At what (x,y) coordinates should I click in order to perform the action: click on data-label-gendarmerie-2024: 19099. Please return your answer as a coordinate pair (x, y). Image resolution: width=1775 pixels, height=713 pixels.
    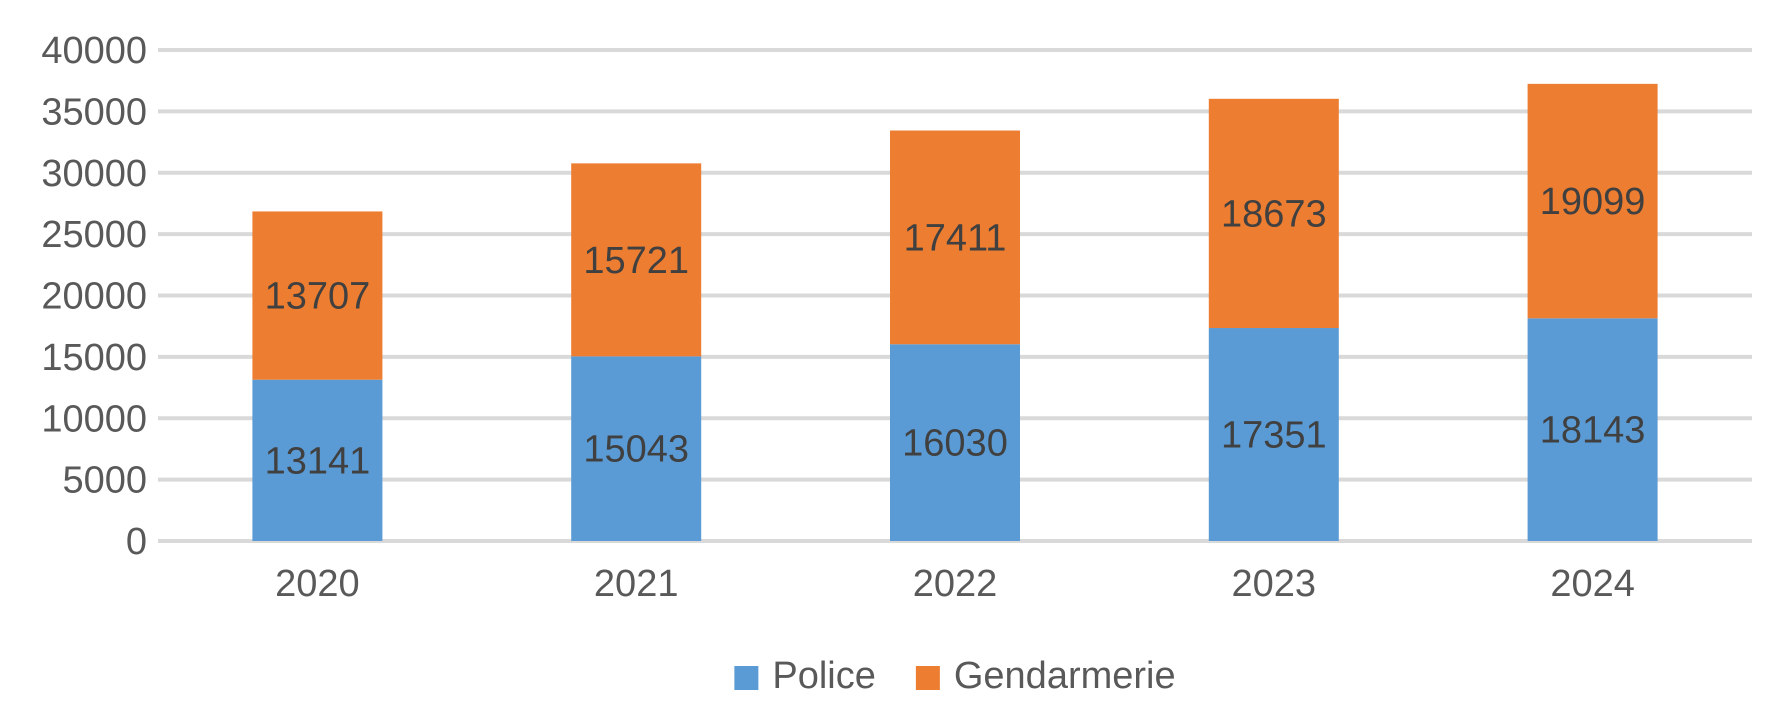
    Looking at the image, I should click on (1593, 202).